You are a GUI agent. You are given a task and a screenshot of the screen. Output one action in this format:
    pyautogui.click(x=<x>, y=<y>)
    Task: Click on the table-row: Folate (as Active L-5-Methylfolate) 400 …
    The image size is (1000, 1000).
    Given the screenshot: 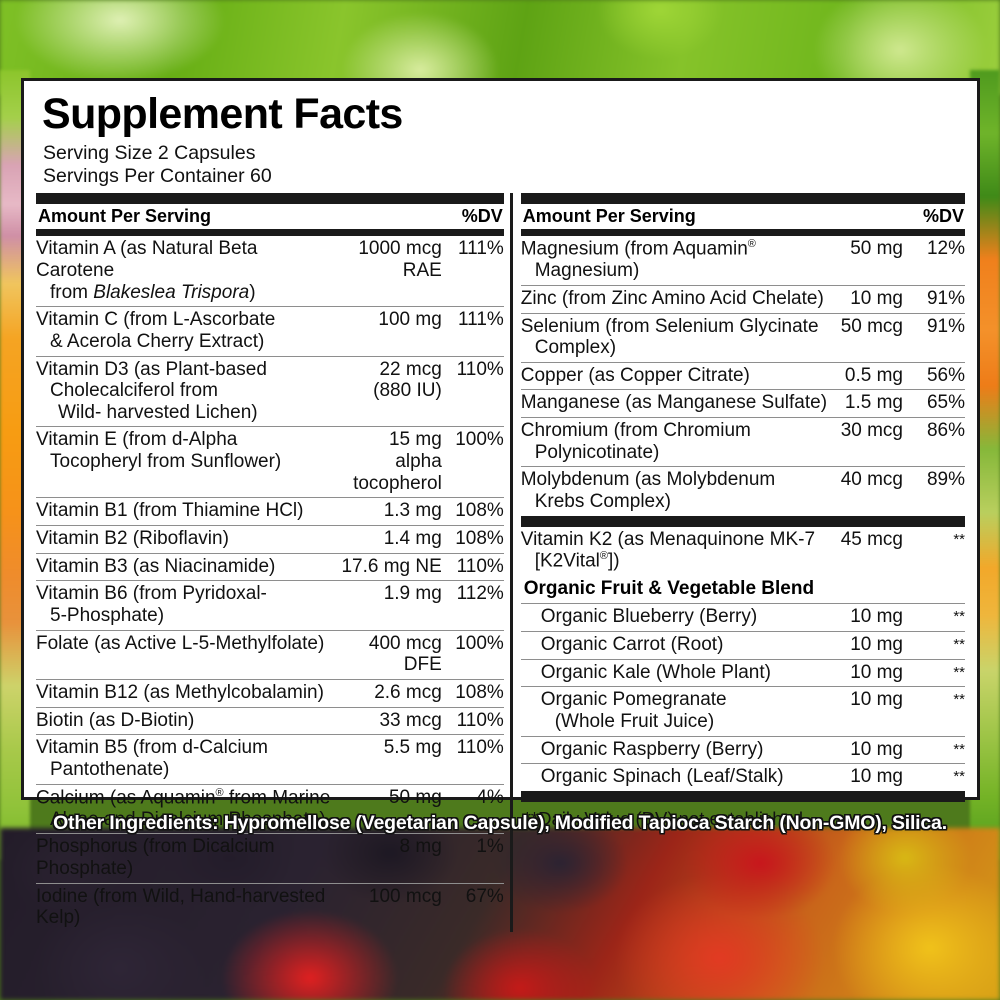 What is the action you would take?
    pyautogui.click(x=270, y=655)
    